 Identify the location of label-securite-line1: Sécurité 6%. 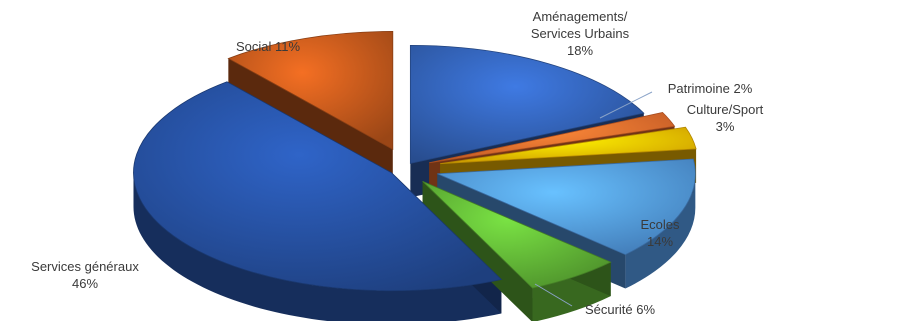
(620, 309).